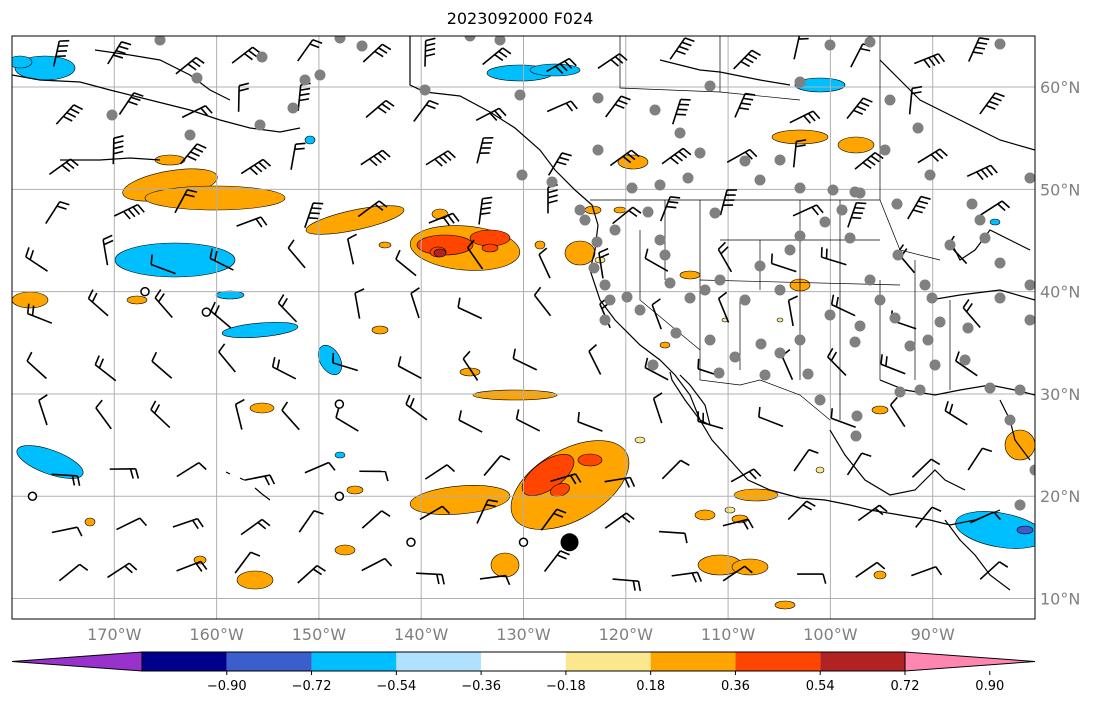  What do you see at coordinates (569, 542) in the screenshot?
I see `highlight-marker` at bounding box center [569, 542].